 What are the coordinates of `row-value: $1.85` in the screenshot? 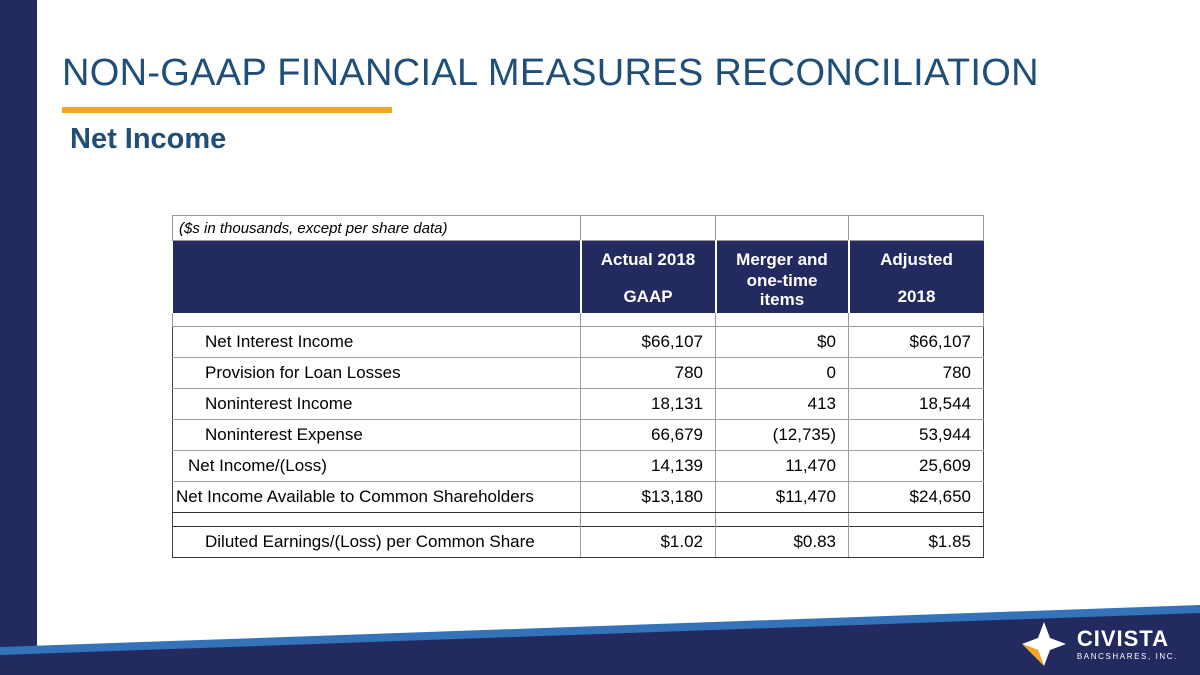 It's located at (916, 541).